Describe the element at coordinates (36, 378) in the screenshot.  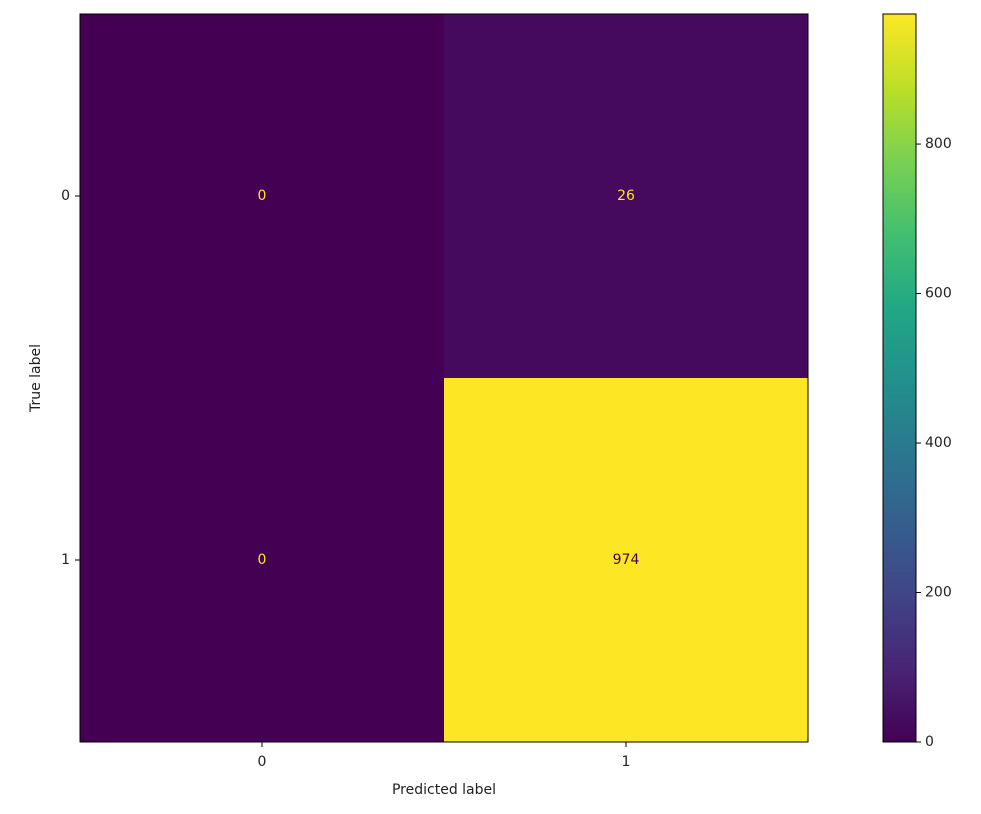
I see `y-axis-label: True label` at that location.